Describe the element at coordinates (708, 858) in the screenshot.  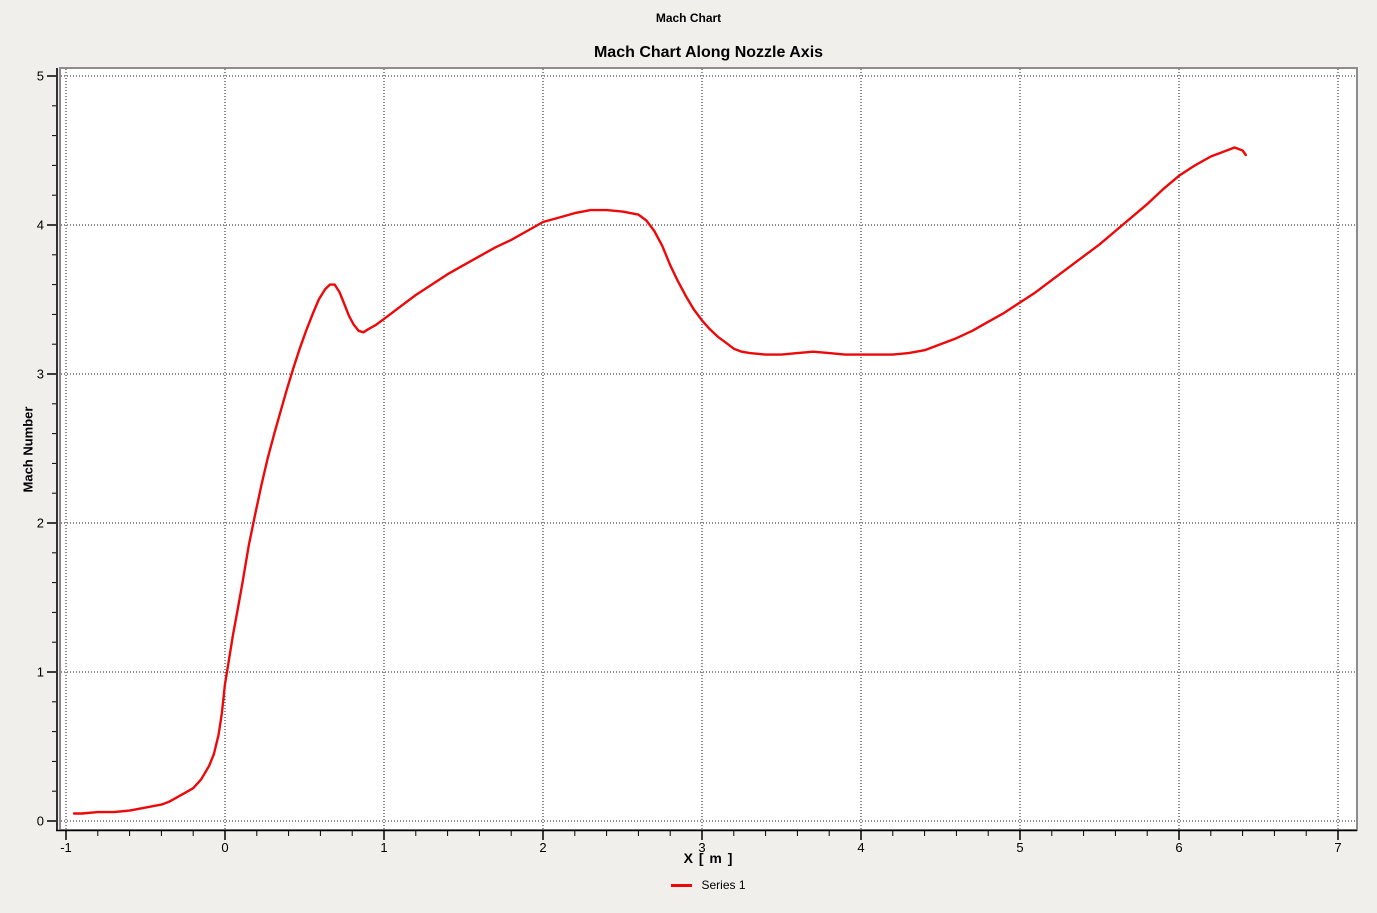
I see `x-axis-label: X [ m ]` at that location.